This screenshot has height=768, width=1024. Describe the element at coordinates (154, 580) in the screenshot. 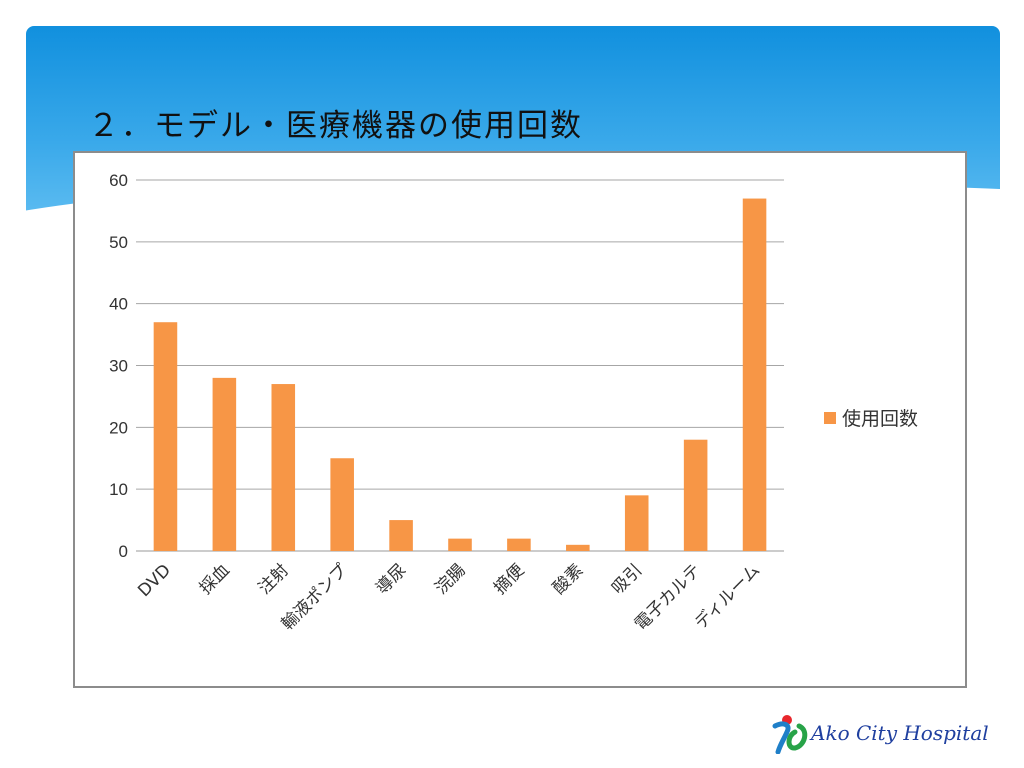

I see `x-tick-label: DVD` at that location.